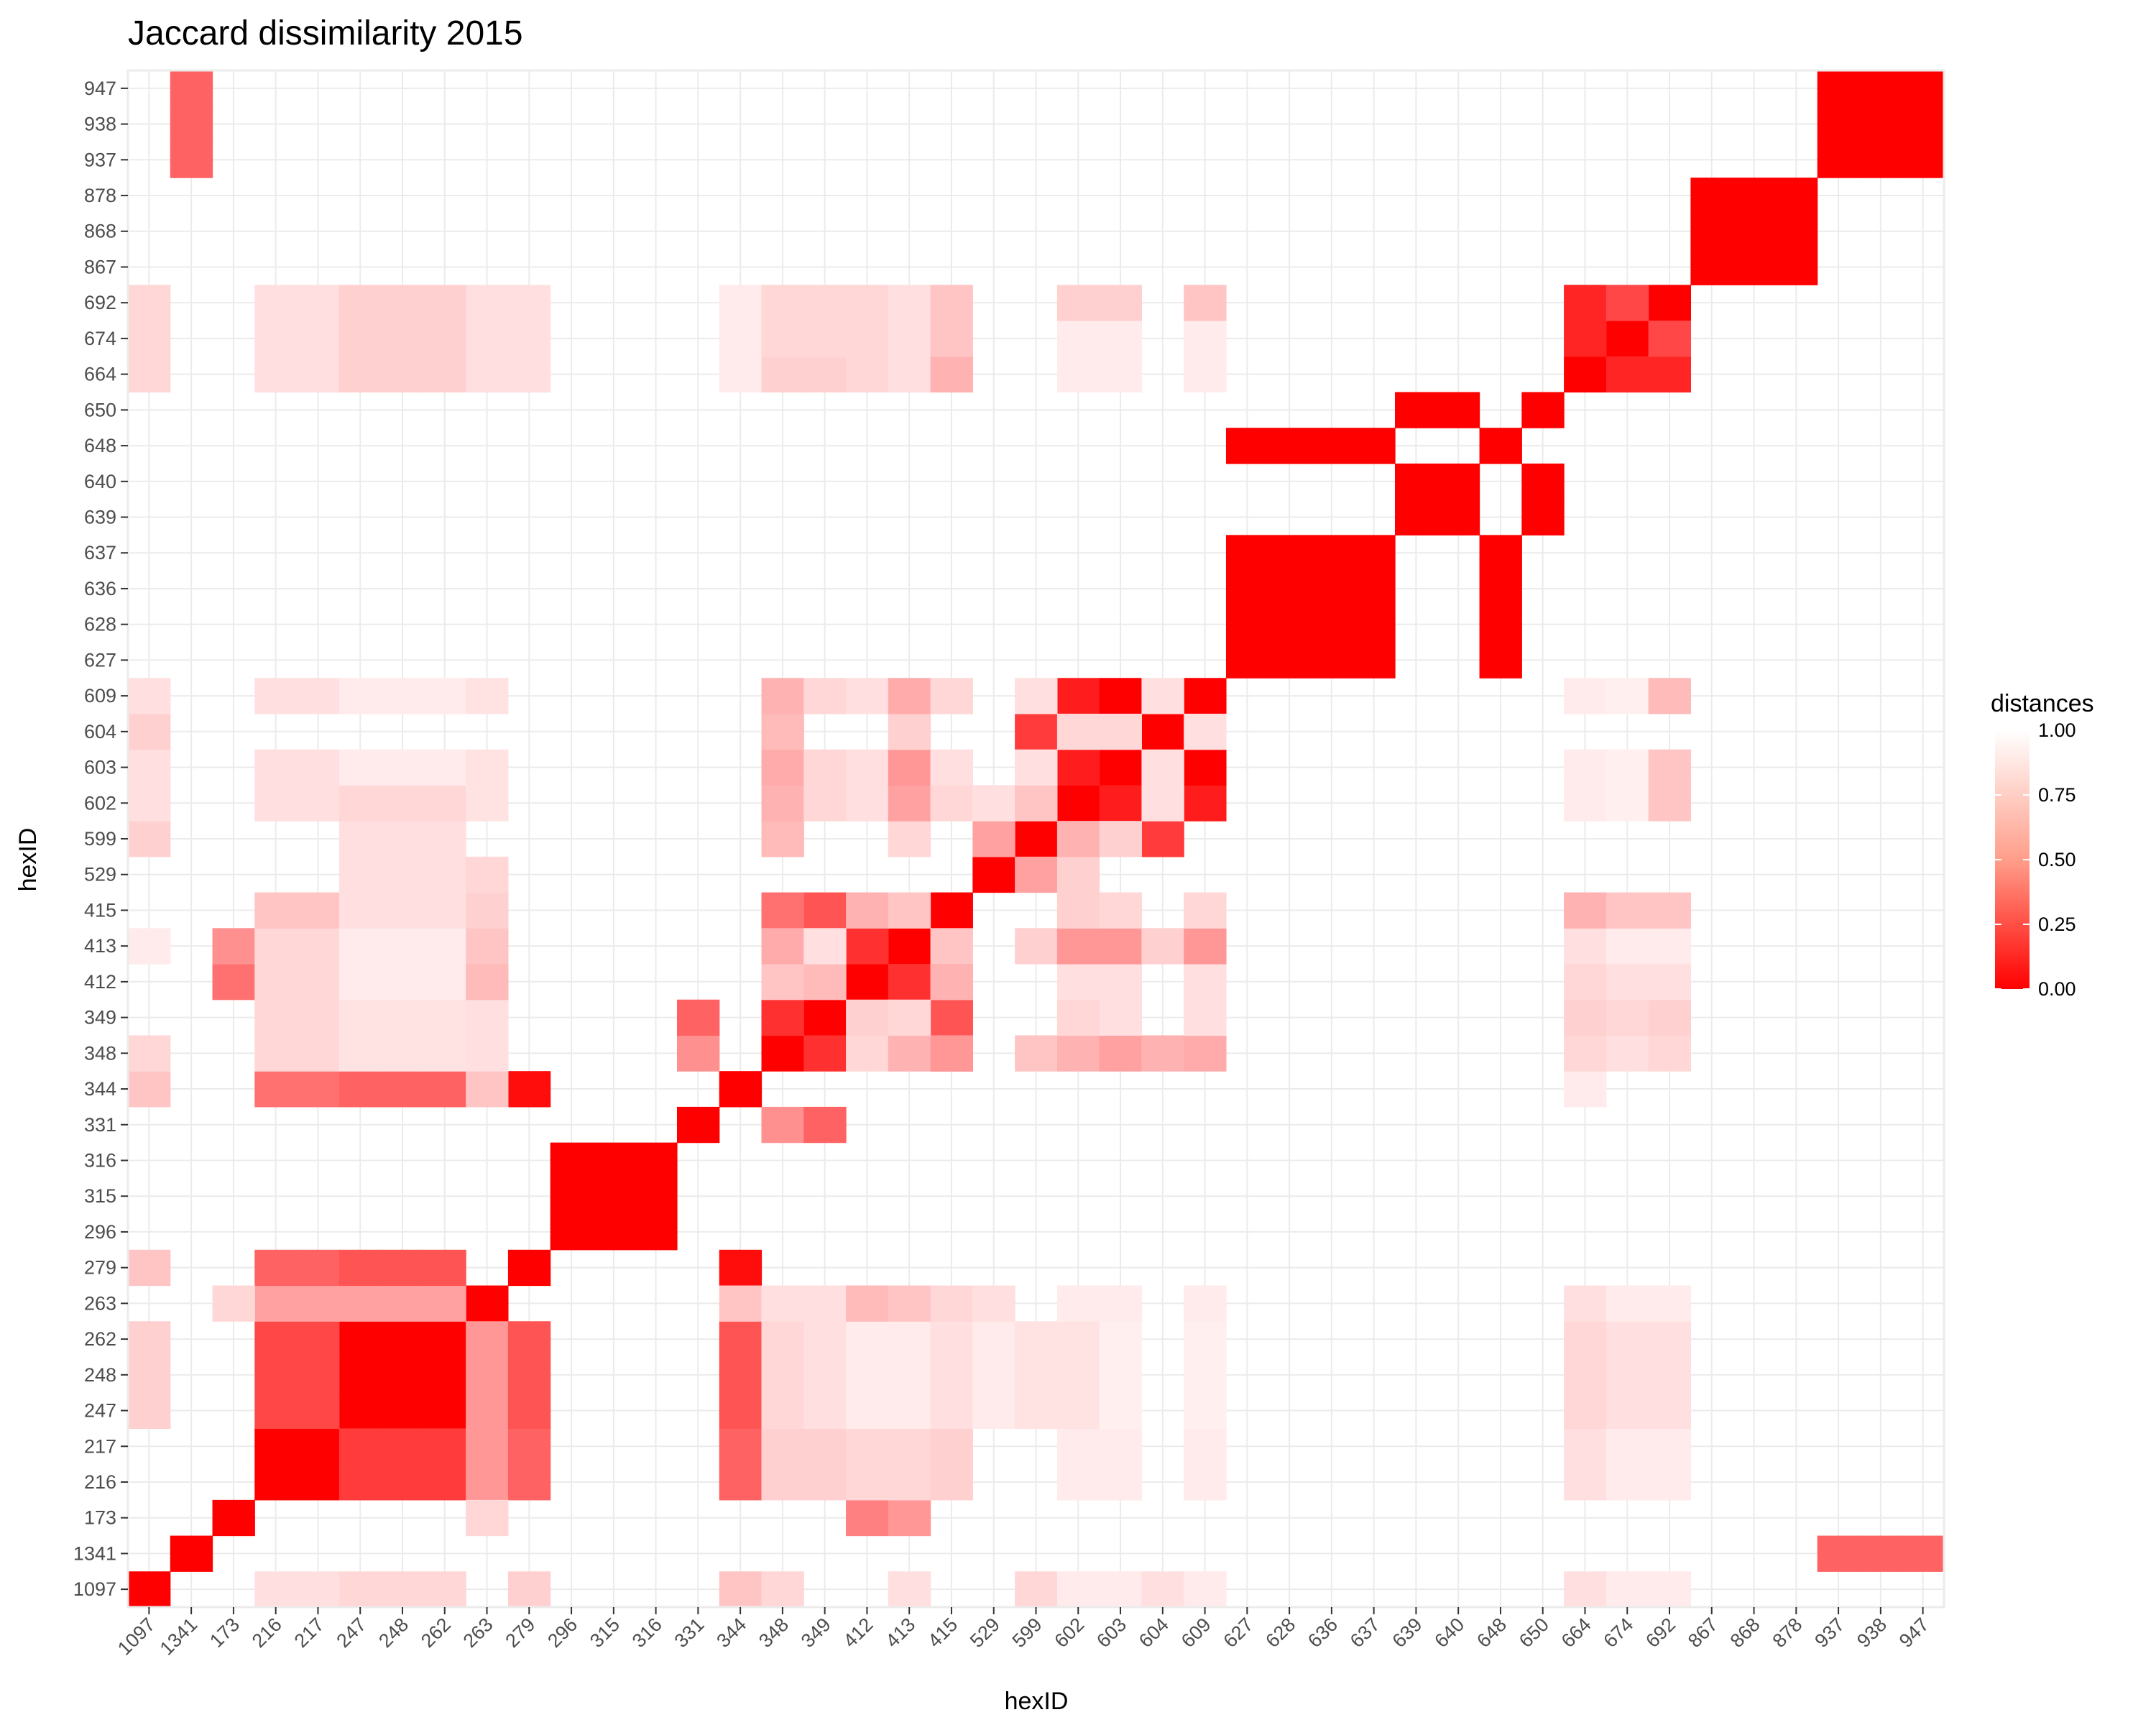 This screenshot has height=1725, width=2156. What do you see at coordinates (100, 1160) in the screenshot?
I see `y-tick-label: 316` at bounding box center [100, 1160].